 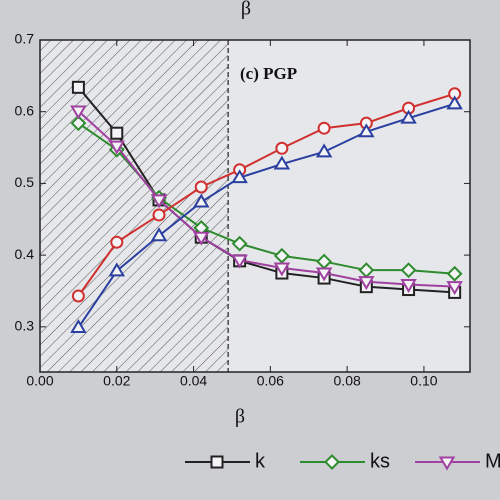 I want to click on x-tick-label: 0.10, so click(x=423, y=381).